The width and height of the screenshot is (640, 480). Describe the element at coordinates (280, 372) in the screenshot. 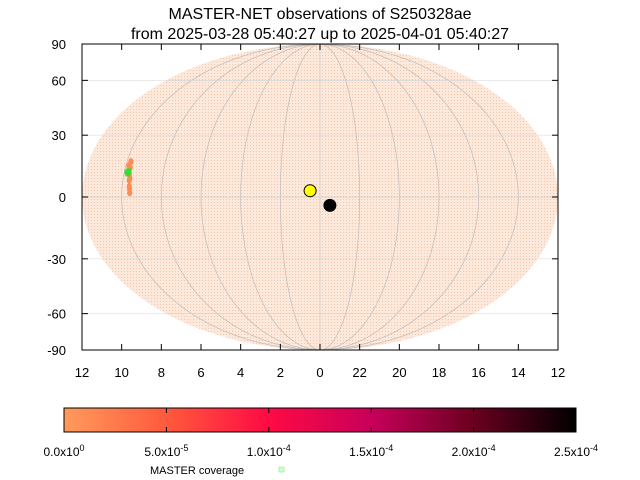

I see `x-tick-label: 2` at that location.